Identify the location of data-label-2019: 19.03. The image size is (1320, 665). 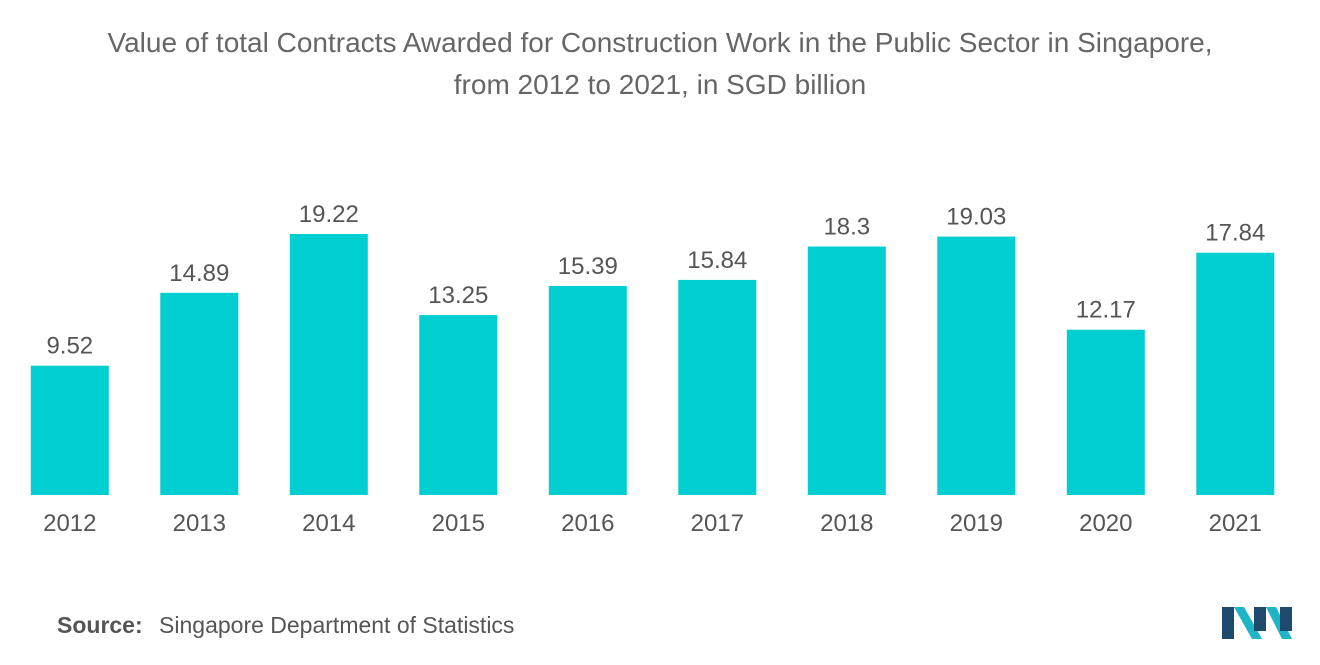
(976, 217).